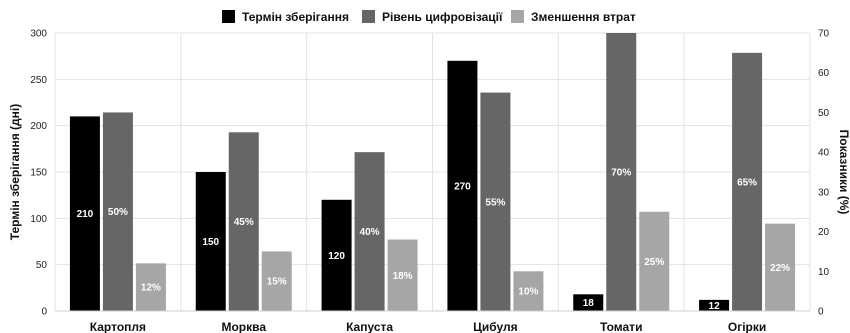 This screenshot has width=850, height=333. I want to click on x-tick-label: Картопля, so click(118, 326).